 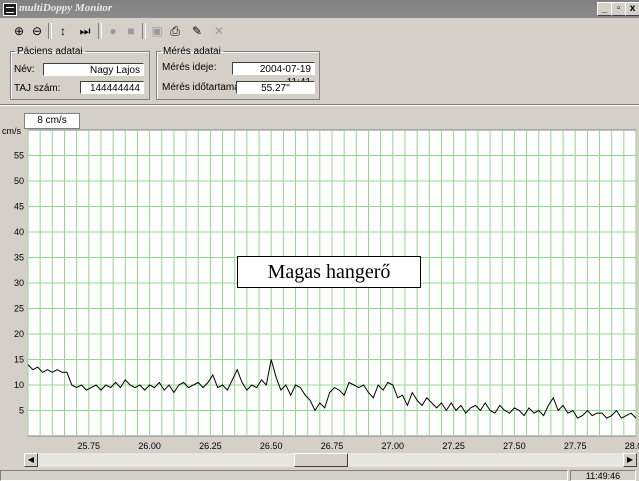 I want to click on x-tick-label: 27.00, so click(x=393, y=446).